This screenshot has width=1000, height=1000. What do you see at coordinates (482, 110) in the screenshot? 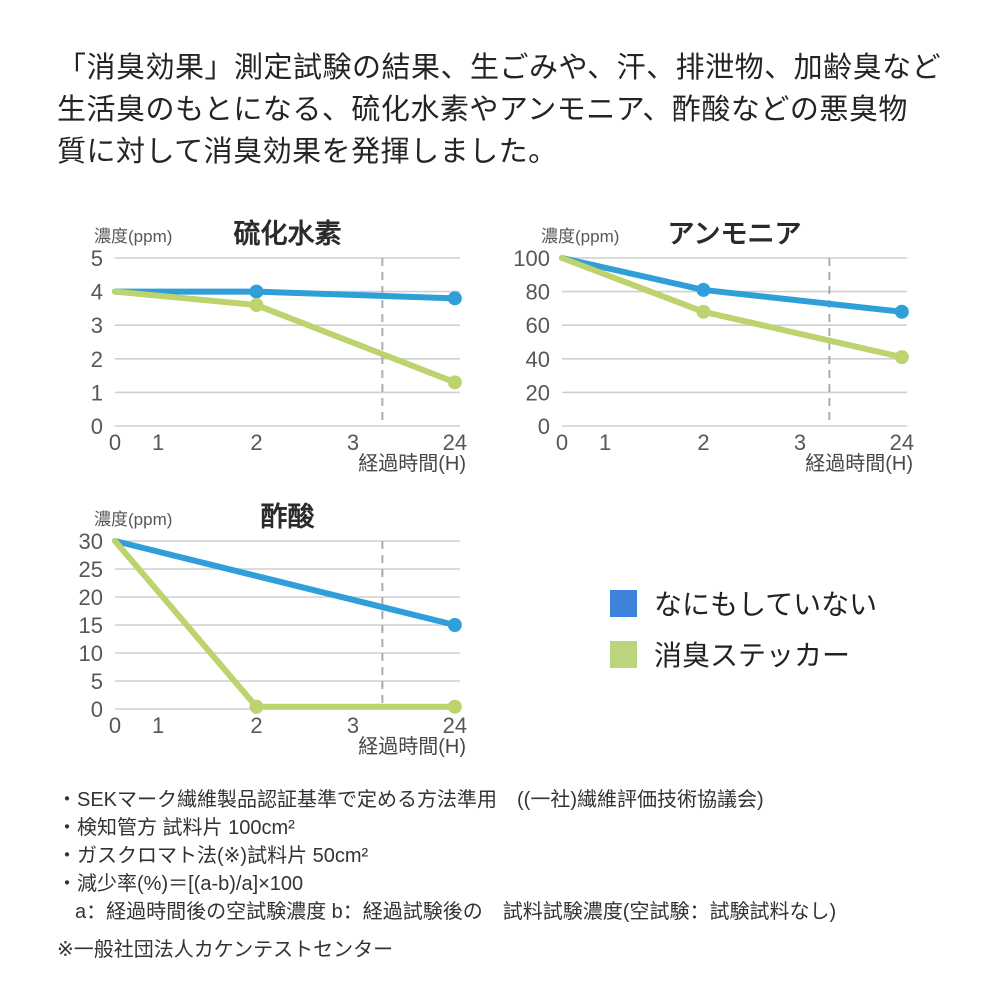
I see `heading-line-2: 生活臭のもとになる、硫化水素やアンモニア、酢酸などの悪臭物` at bounding box center [482, 110].